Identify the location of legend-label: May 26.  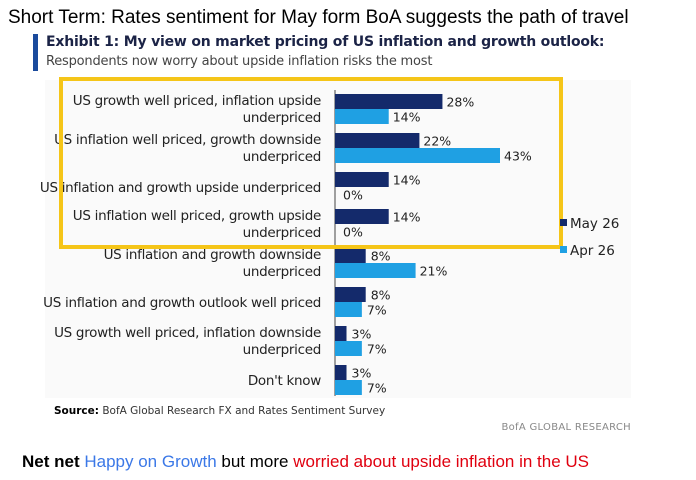
(594, 224).